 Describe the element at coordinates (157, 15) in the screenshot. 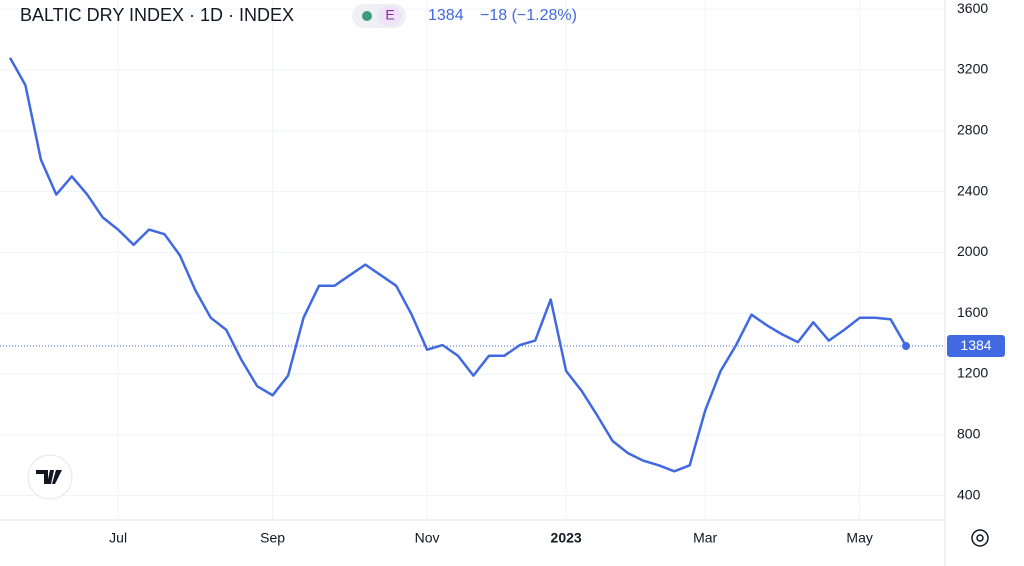

I see `chart-title: BALTIC DRY INDEX · 1D · INDEX` at that location.